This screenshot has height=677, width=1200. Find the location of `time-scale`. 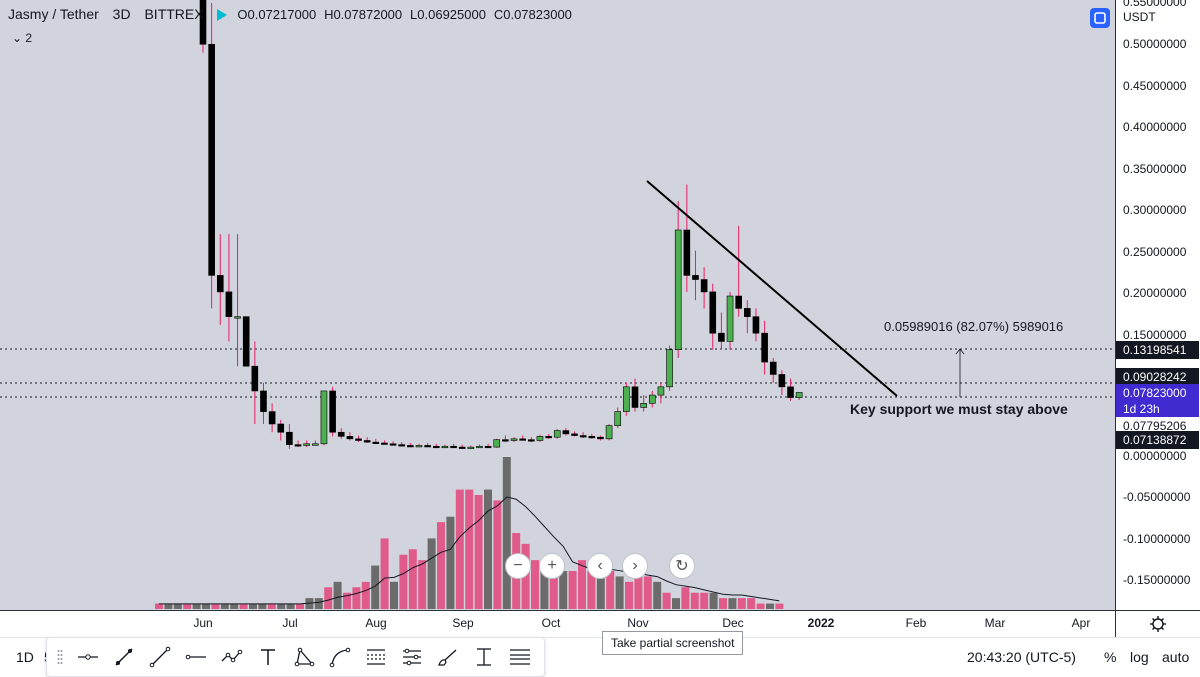

time-scale is located at coordinates (557, 624).